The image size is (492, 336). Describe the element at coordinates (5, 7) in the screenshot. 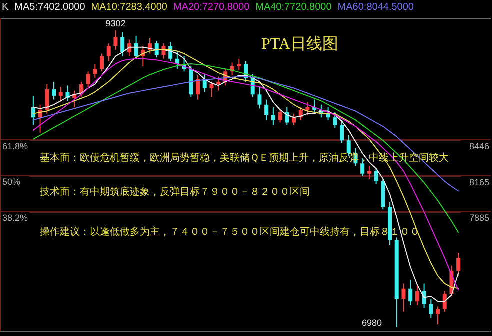

I see `legend-title: K` at that location.